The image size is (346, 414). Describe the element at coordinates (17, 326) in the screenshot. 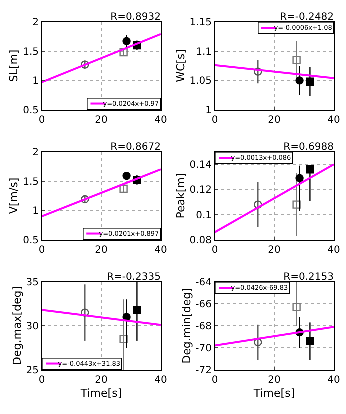

I see `y-axis-title: Deg.max[deg]` at that location.